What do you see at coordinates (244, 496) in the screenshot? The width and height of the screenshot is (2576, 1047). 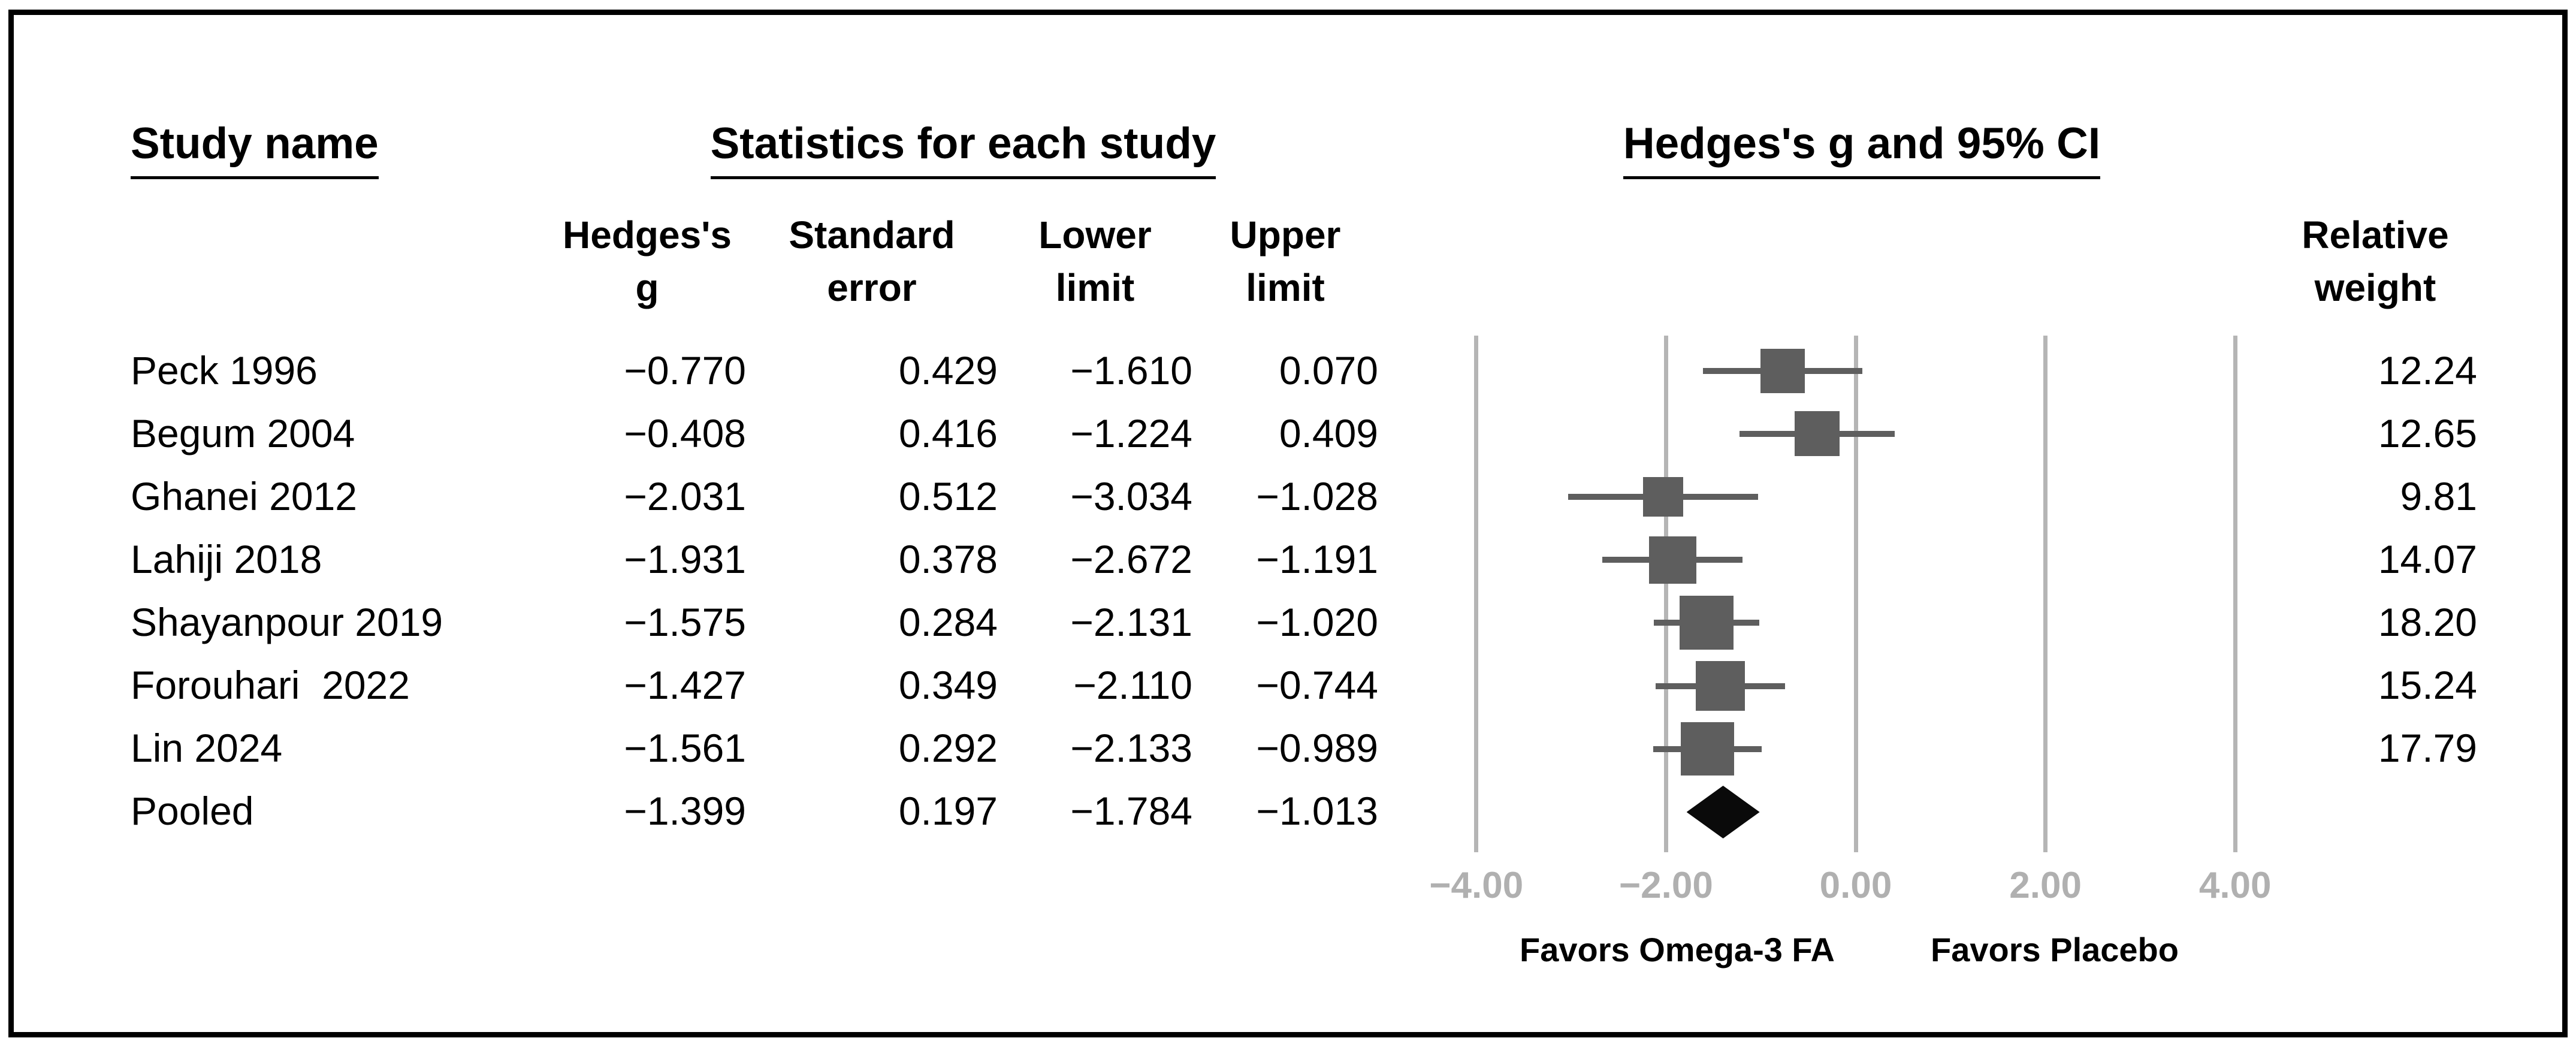 I see `study-name: Ghanei 2012` at bounding box center [244, 496].